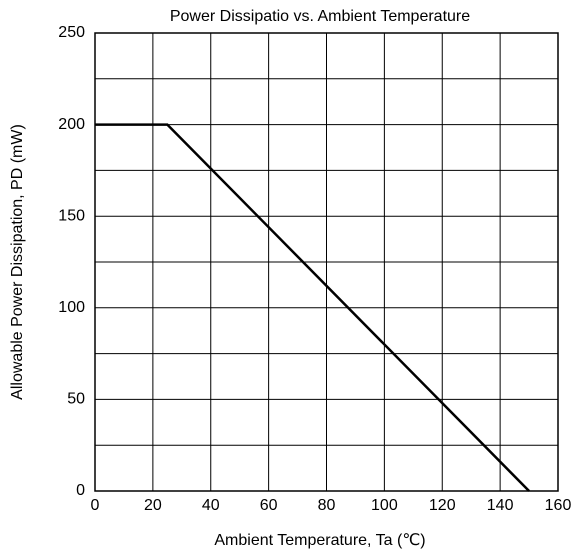  Describe the element at coordinates (76, 399) in the screenshot. I see `y-tick-label: 50` at that location.